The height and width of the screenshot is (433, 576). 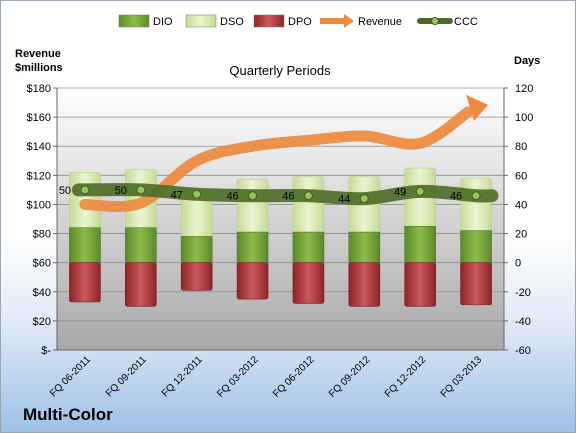 I want to click on ccc-data-label: 44, so click(x=344, y=200).